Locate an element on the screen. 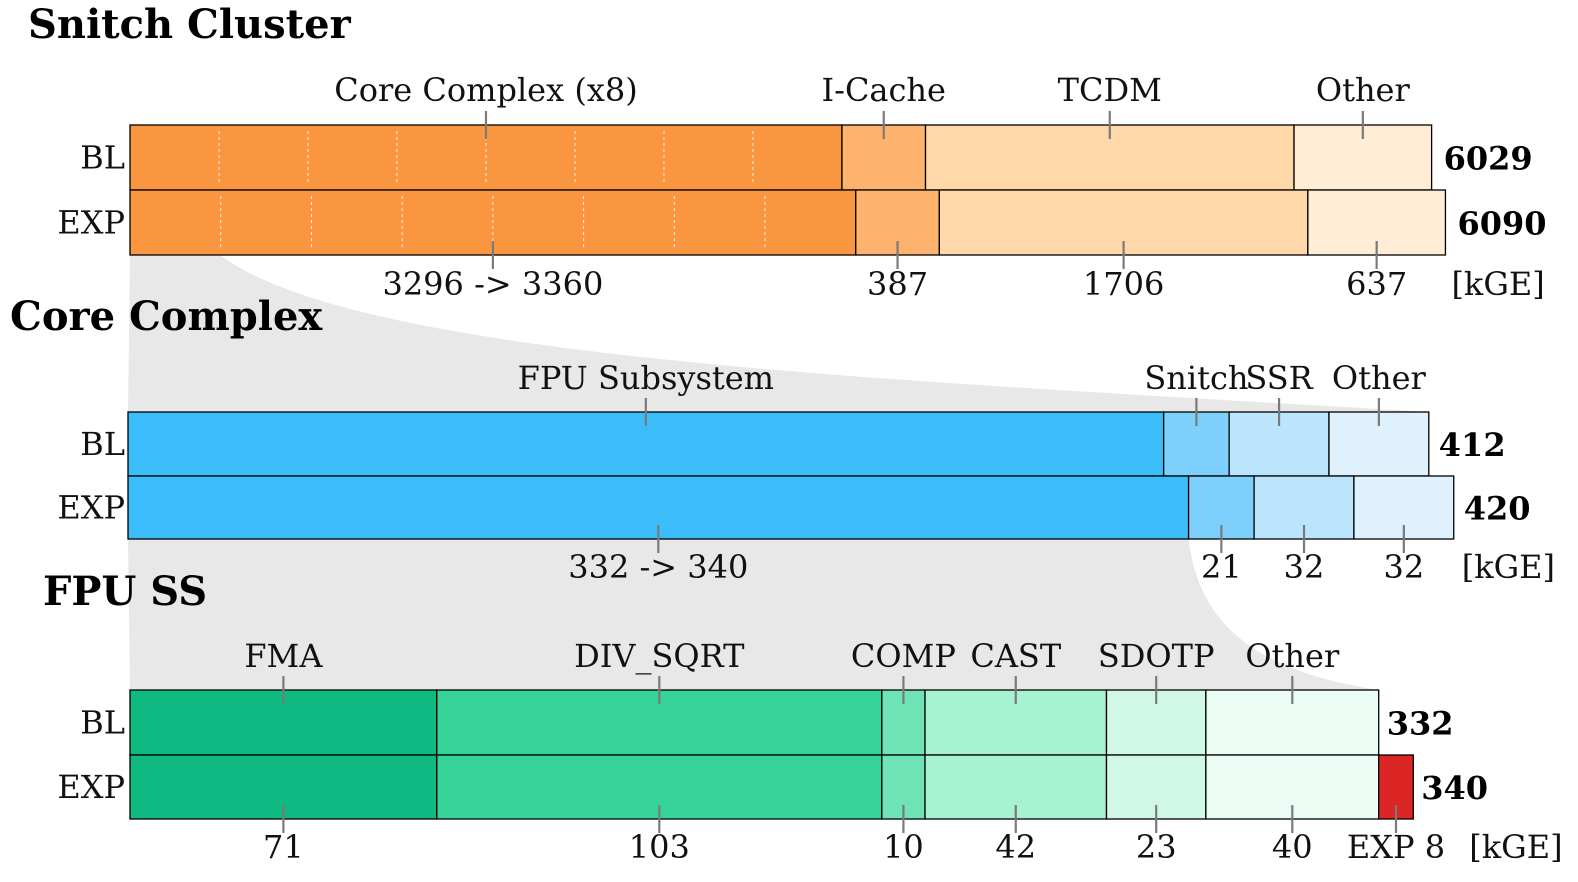 The width and height of the screenshot is (1578, 882). component-name-label: Core Complex (x8) is located at coordinates (486, 90).